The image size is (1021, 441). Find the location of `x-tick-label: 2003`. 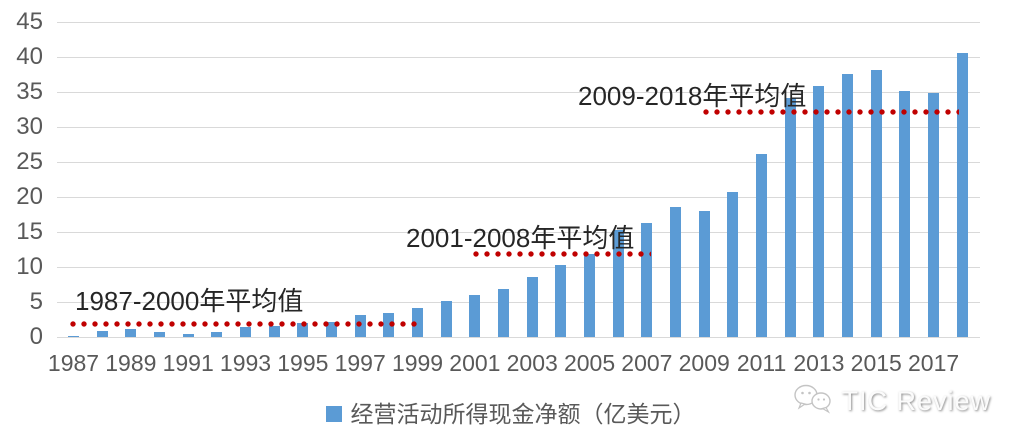

x-tick-label: 2003 is located at coordinates (532, 363).